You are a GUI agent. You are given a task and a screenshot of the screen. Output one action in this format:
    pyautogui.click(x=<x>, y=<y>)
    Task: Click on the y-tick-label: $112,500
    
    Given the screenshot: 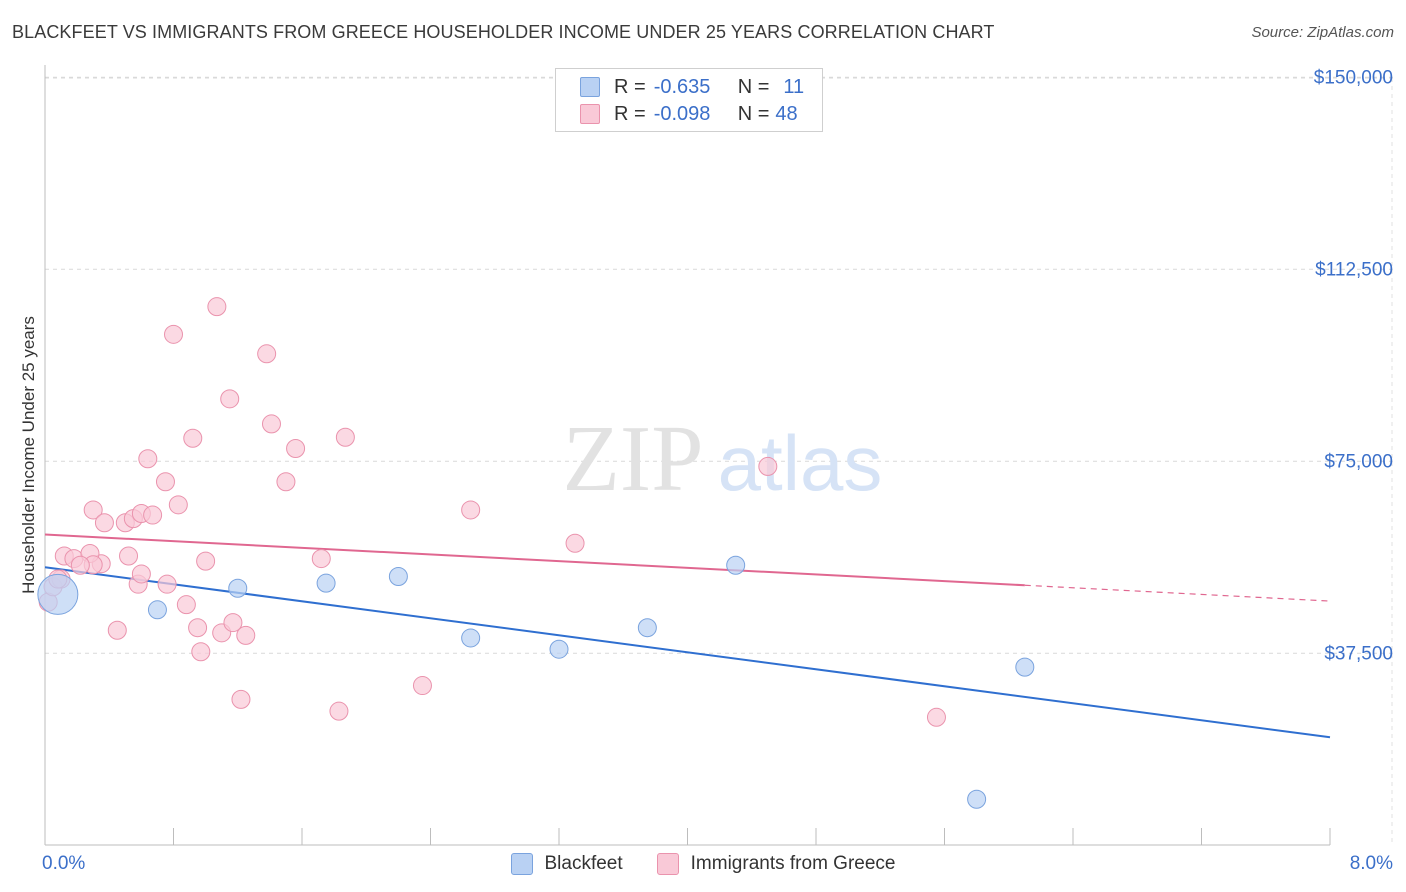 What is the action you would take?
    pyautogui.click(x=1354, y=269)
    